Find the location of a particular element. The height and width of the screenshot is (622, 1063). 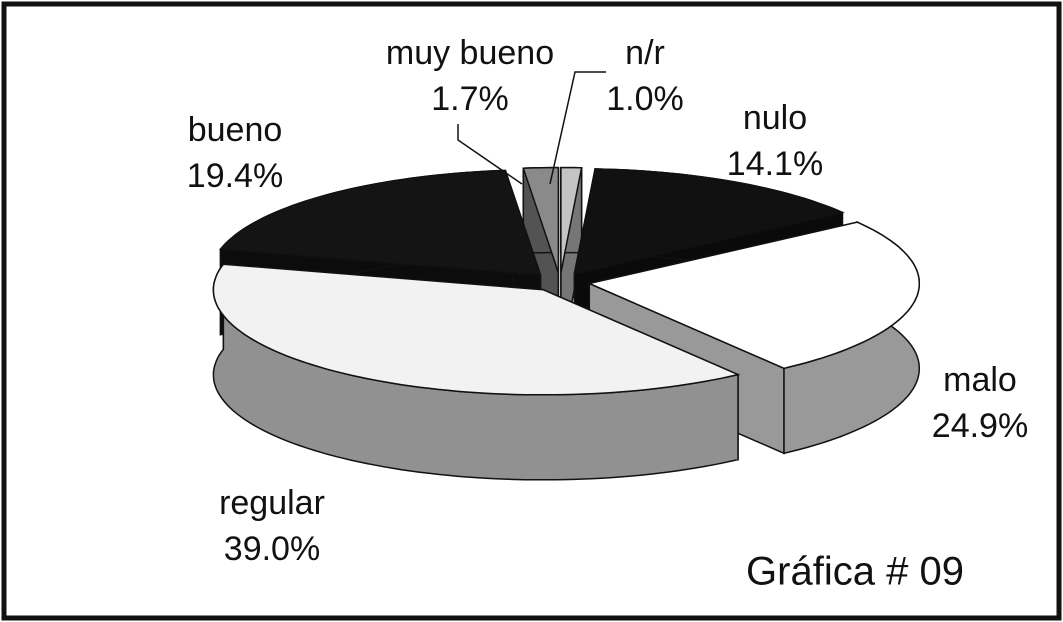

slice-label: regular is located at coordinates (272, 503).